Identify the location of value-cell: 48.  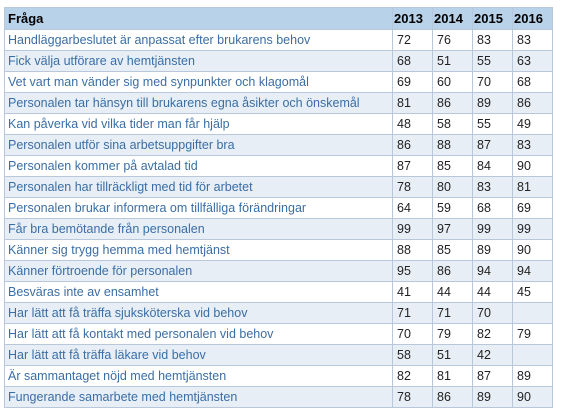
(412, 124).